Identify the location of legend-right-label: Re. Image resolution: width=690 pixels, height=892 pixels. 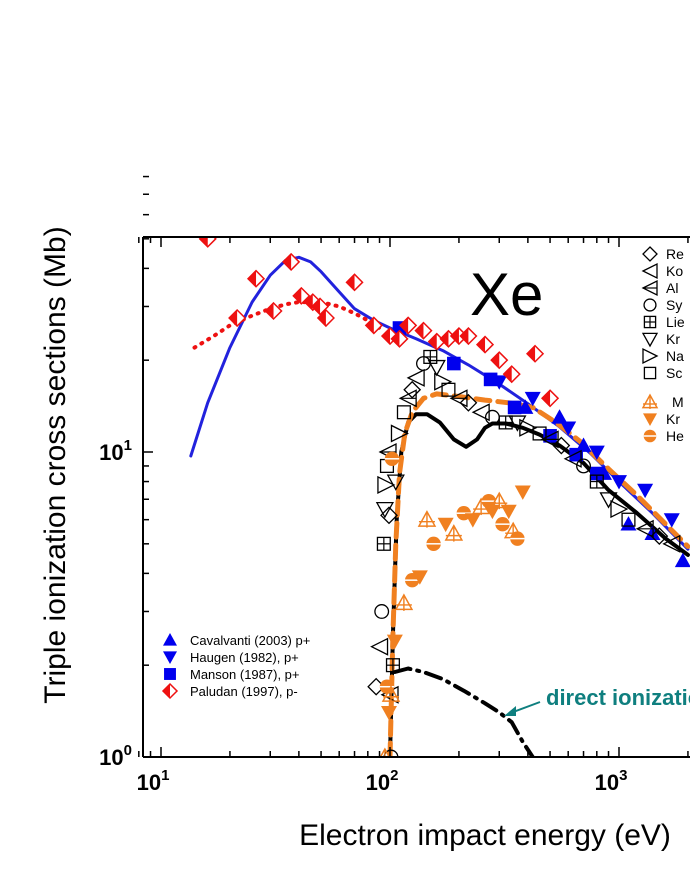
(675, 254).